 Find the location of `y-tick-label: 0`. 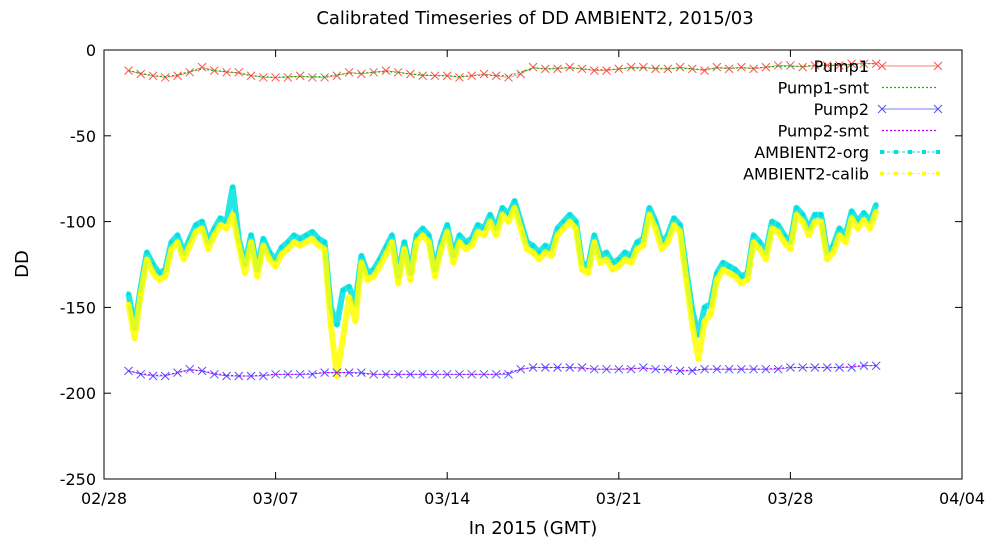

y-tick-label: 0 is located at coordinates (91, 50).